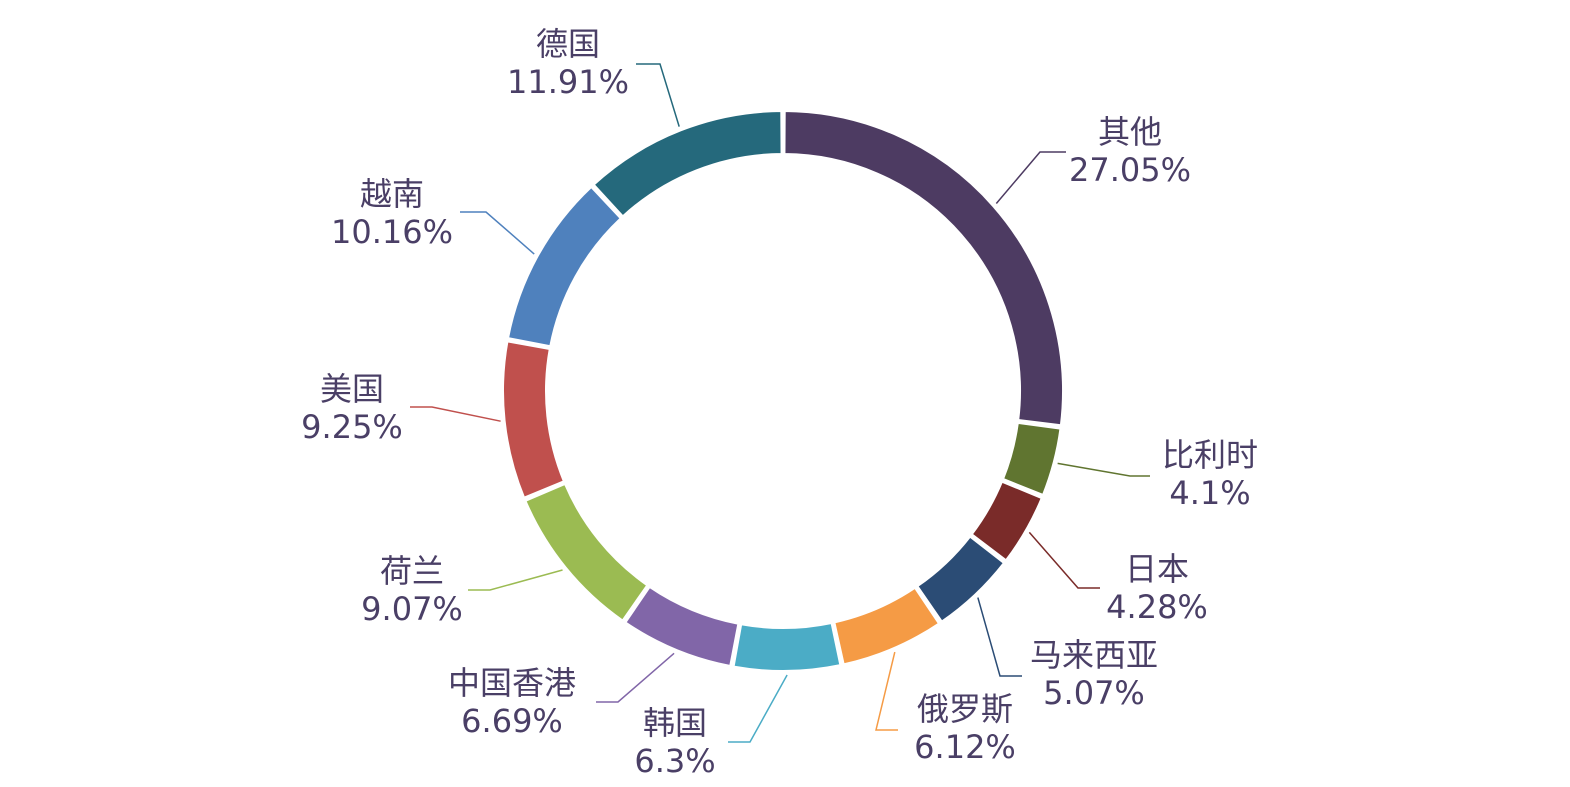  Describe the element at coordinates (568, 82) in the screenshot. I see `slice-value-label-10: 11.91%` at that location.